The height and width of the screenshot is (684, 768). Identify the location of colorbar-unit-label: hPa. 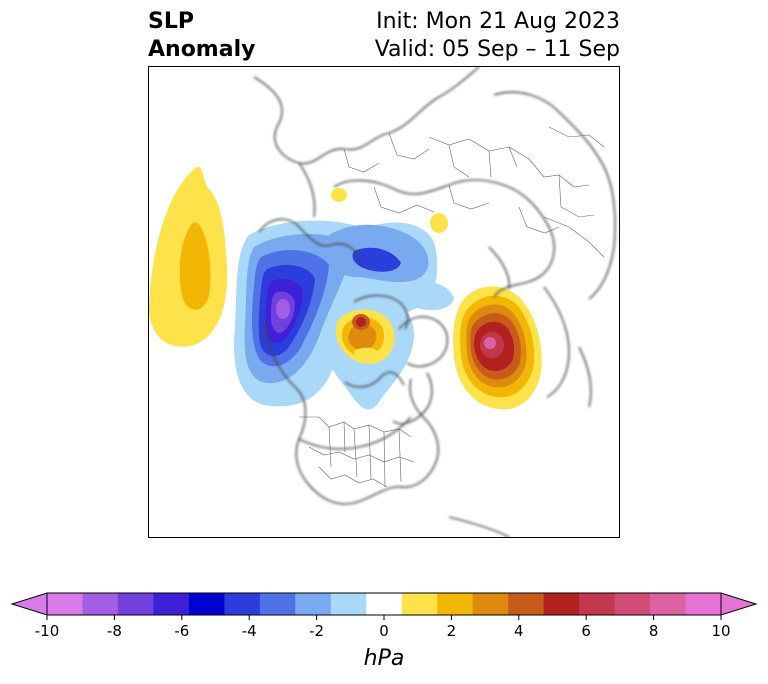
(384, 658).